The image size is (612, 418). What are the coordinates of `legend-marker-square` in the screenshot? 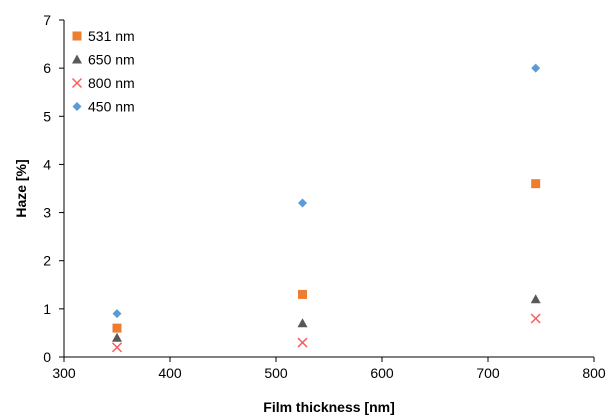 It's located at (77, 36).